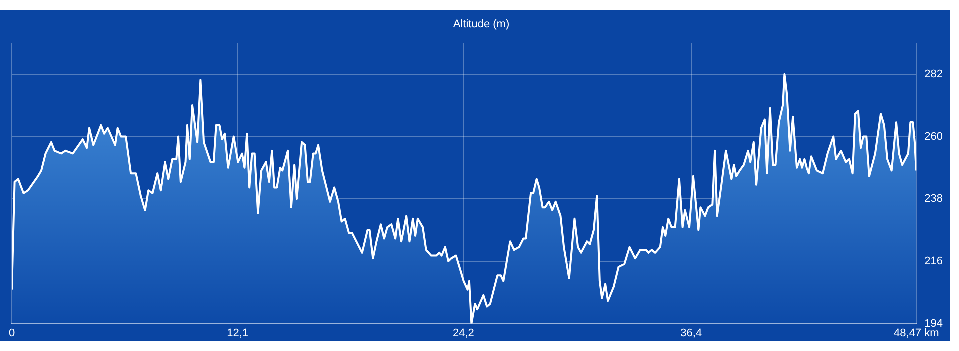  What do you see at coordinates (934, 324) in the screenshot?
I see `y-tick-label: 194` at bounding box center [934, 324].